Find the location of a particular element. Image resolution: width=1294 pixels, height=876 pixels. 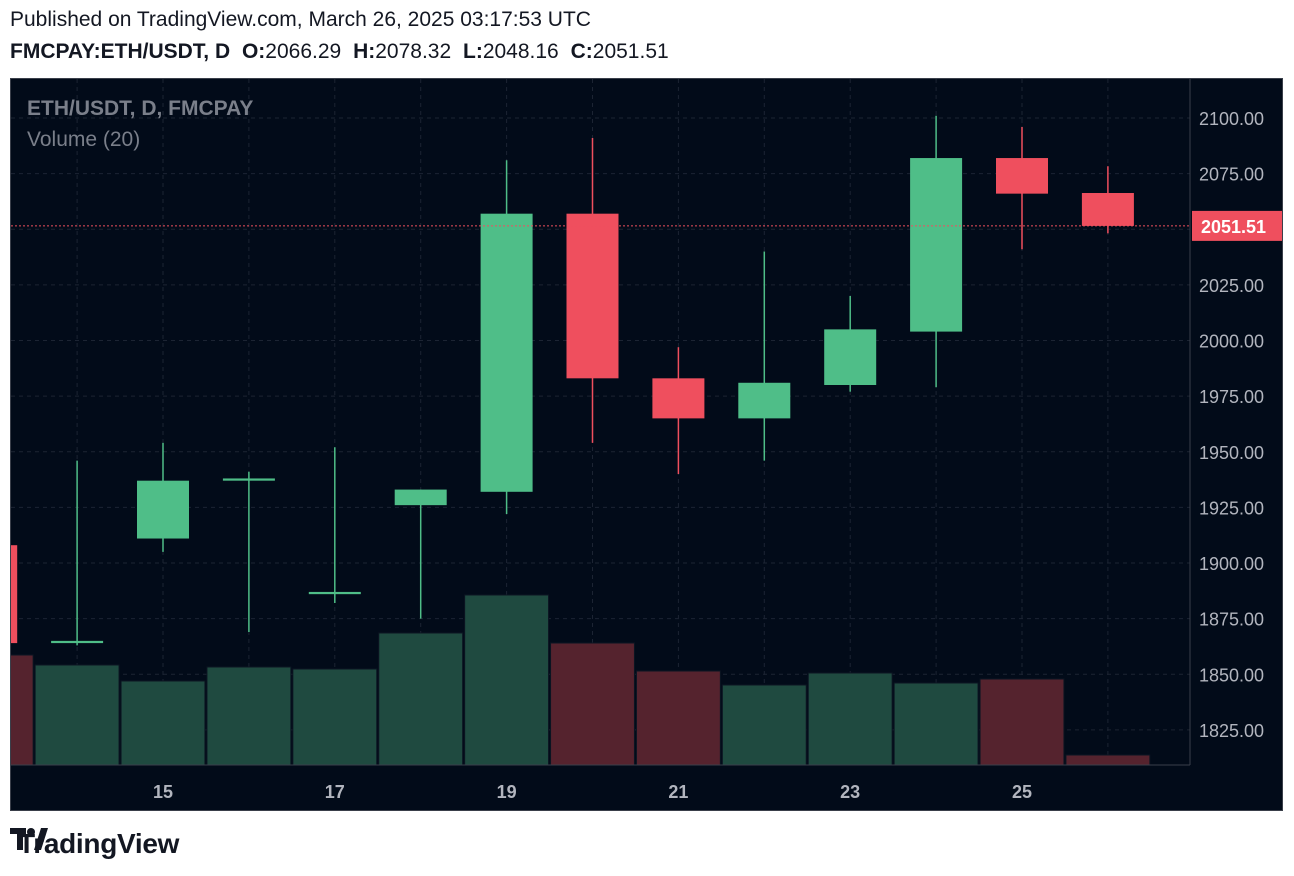

legend-symbol: ETH/USDT, D, FMCPAY is located at coordinates (140, 108).